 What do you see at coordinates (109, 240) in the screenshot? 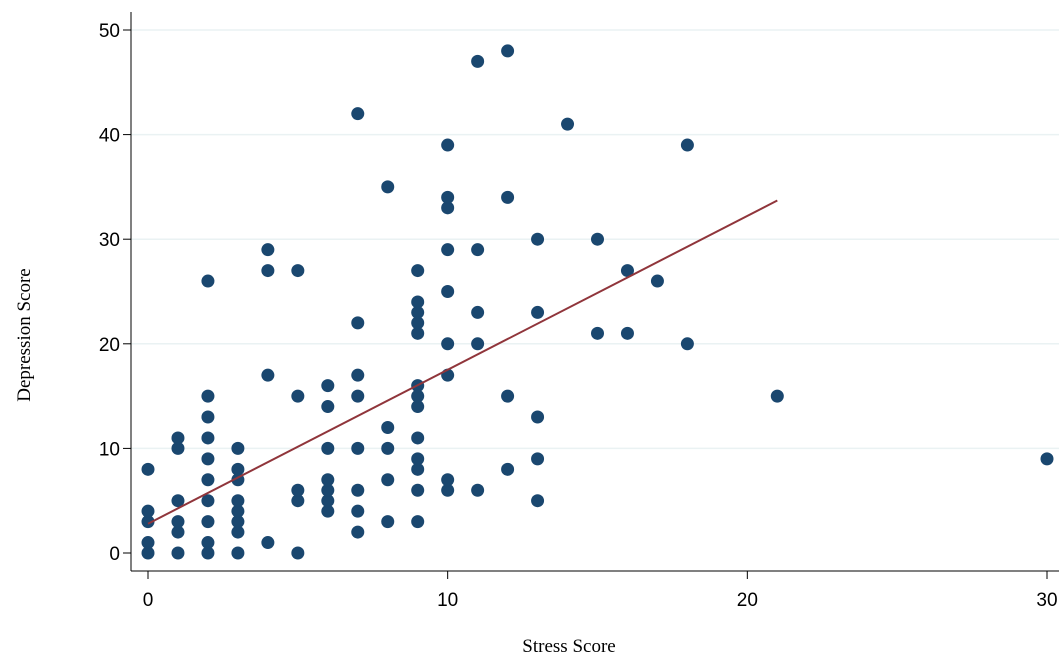
I see `y-tick-label: 30` at bounding box center [109, 240].